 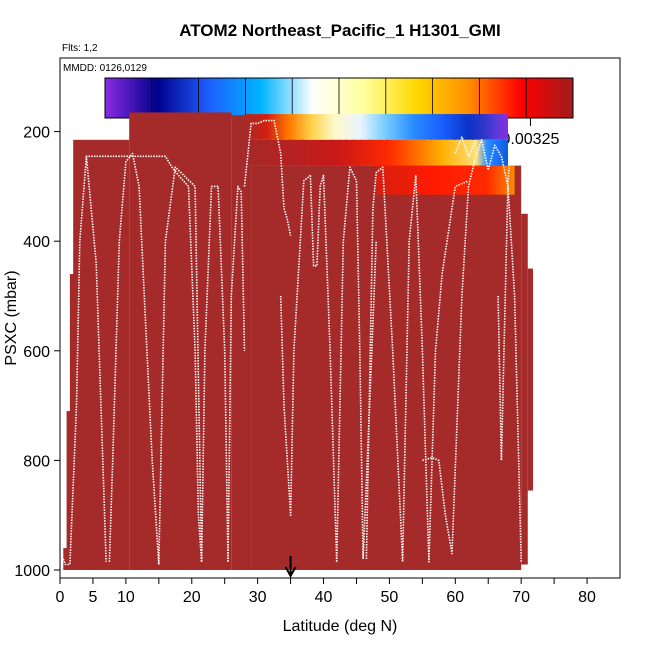 What do you see at coordinates (390, 597) in the screenshot?
I see `x-tick-label: 50` at bounding box center [390, 597].